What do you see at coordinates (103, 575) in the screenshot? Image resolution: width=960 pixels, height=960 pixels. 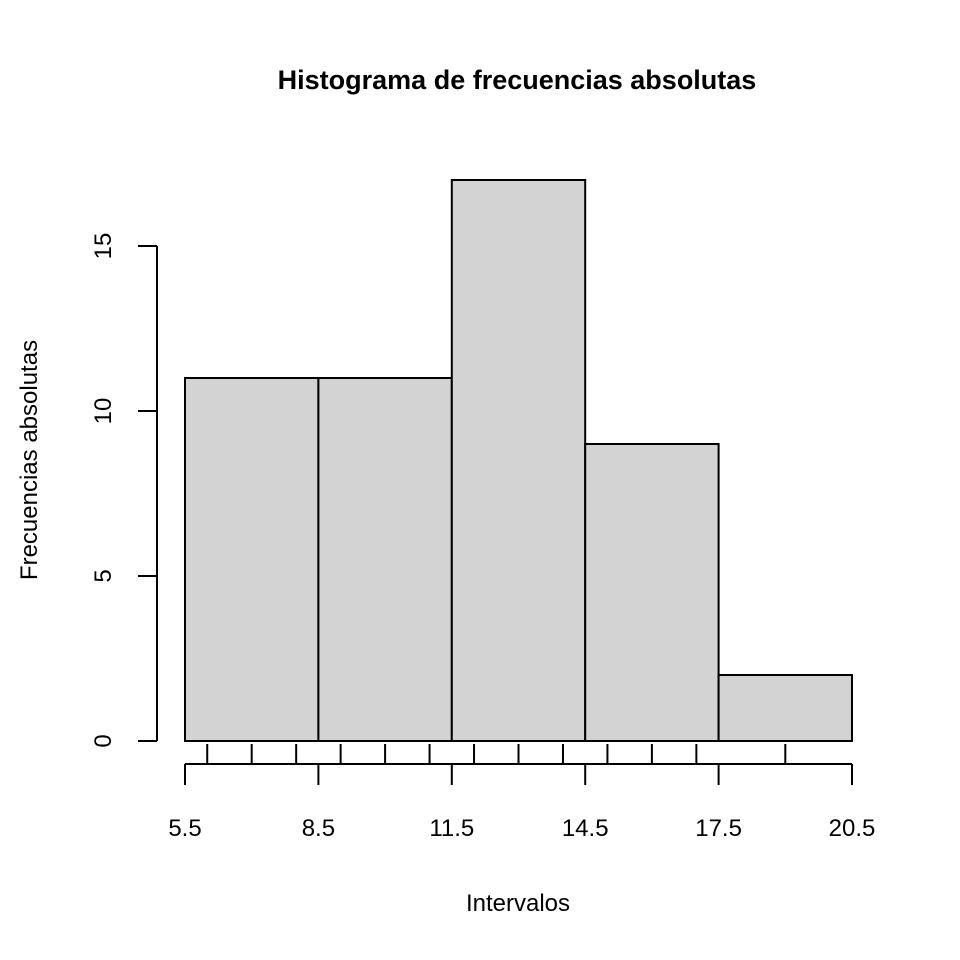 I see `y-tick-label: 5` at bounding box center [103, 575].